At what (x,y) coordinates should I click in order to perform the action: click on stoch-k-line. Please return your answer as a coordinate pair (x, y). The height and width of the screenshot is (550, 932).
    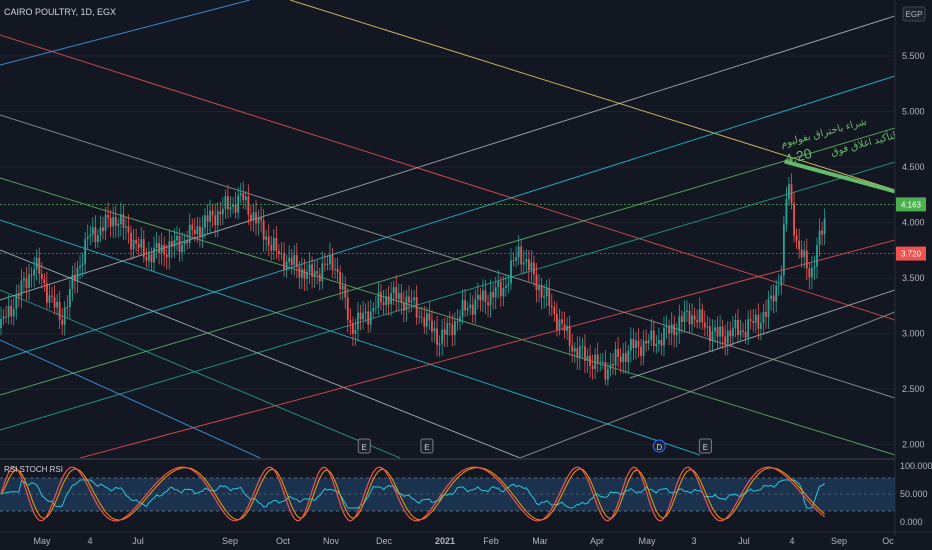
    Looking at the image, I should click on (412, 494).